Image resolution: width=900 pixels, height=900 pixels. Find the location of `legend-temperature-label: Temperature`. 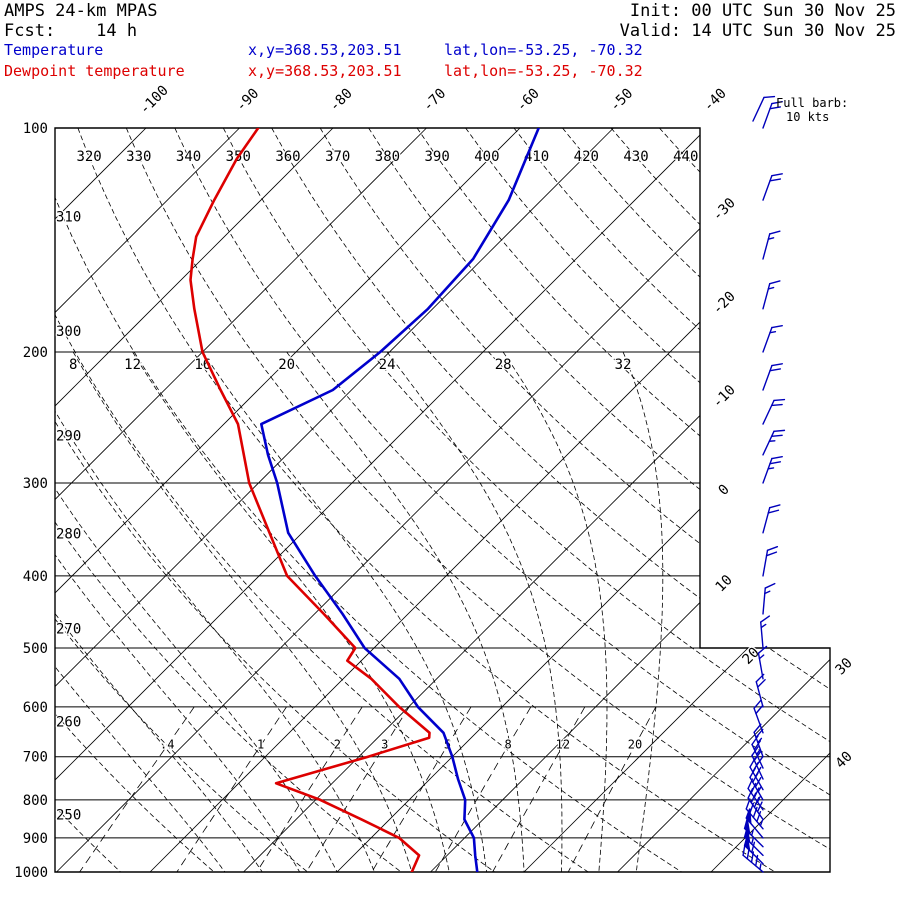

legend-temperature-label: Temperature is located at coordinates (54, 50).